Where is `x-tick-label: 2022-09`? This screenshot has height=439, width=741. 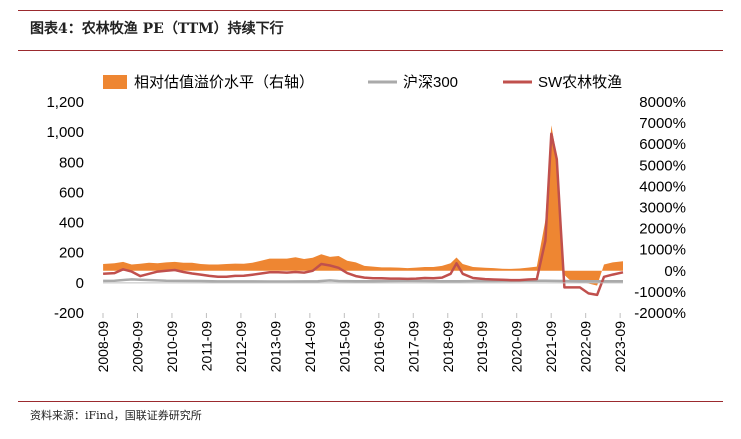
x-tick-label: 2022-09 is located at coordinates (586, 347).